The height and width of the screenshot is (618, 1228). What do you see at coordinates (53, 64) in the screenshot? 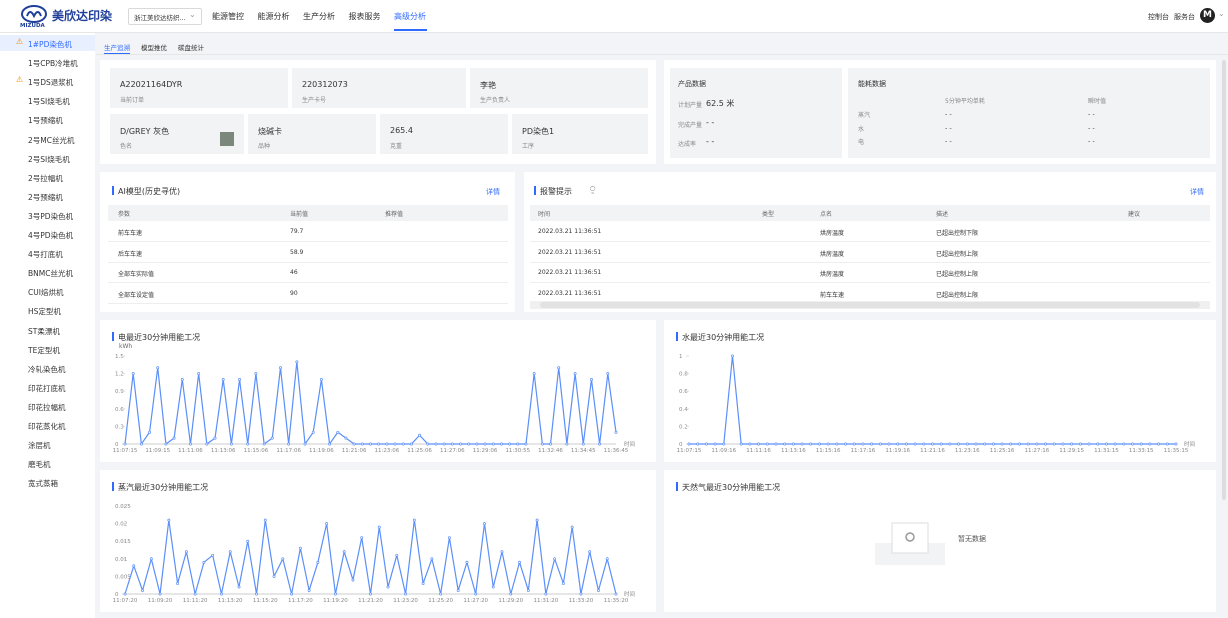
I see `sidebar-item: 1号CPB冷堆机` at bounding box center [53, 64].